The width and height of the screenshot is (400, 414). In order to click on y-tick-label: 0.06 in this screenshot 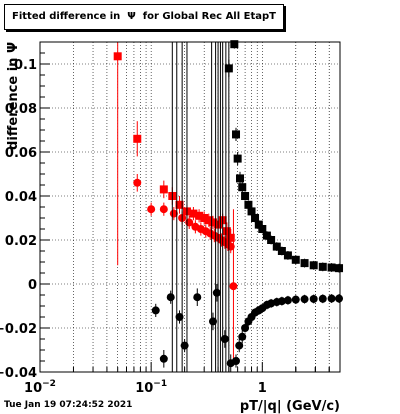, I will do `click(21, 153)`.